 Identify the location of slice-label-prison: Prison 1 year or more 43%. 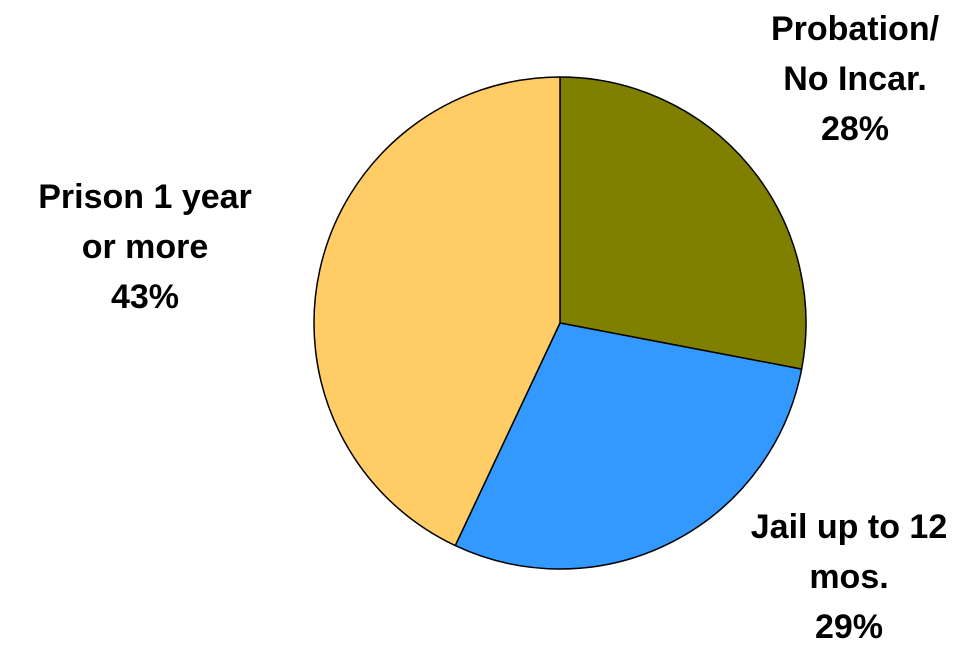
(145, 247).